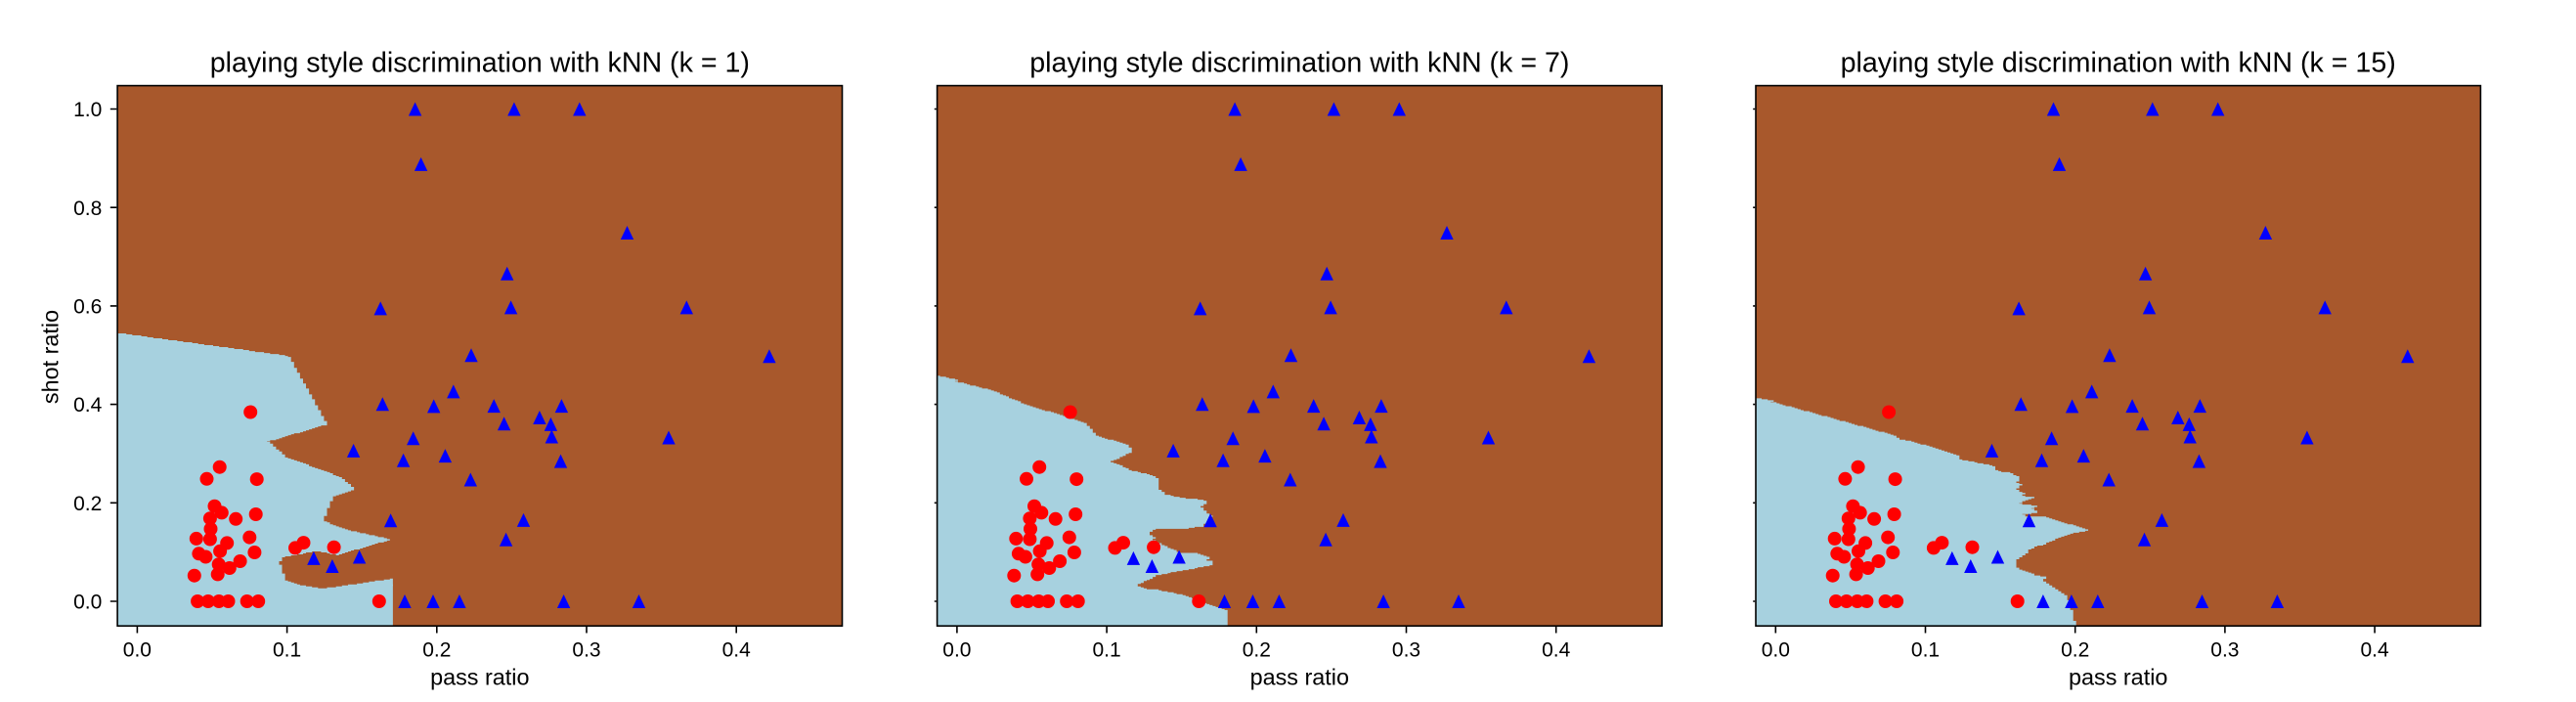 The width and height of the screenshot is (2576, 702). What do you see at coordinates (87, 209) in the screenshot?
I see `svg-text: 0.8` at bounding box center [87, 209].